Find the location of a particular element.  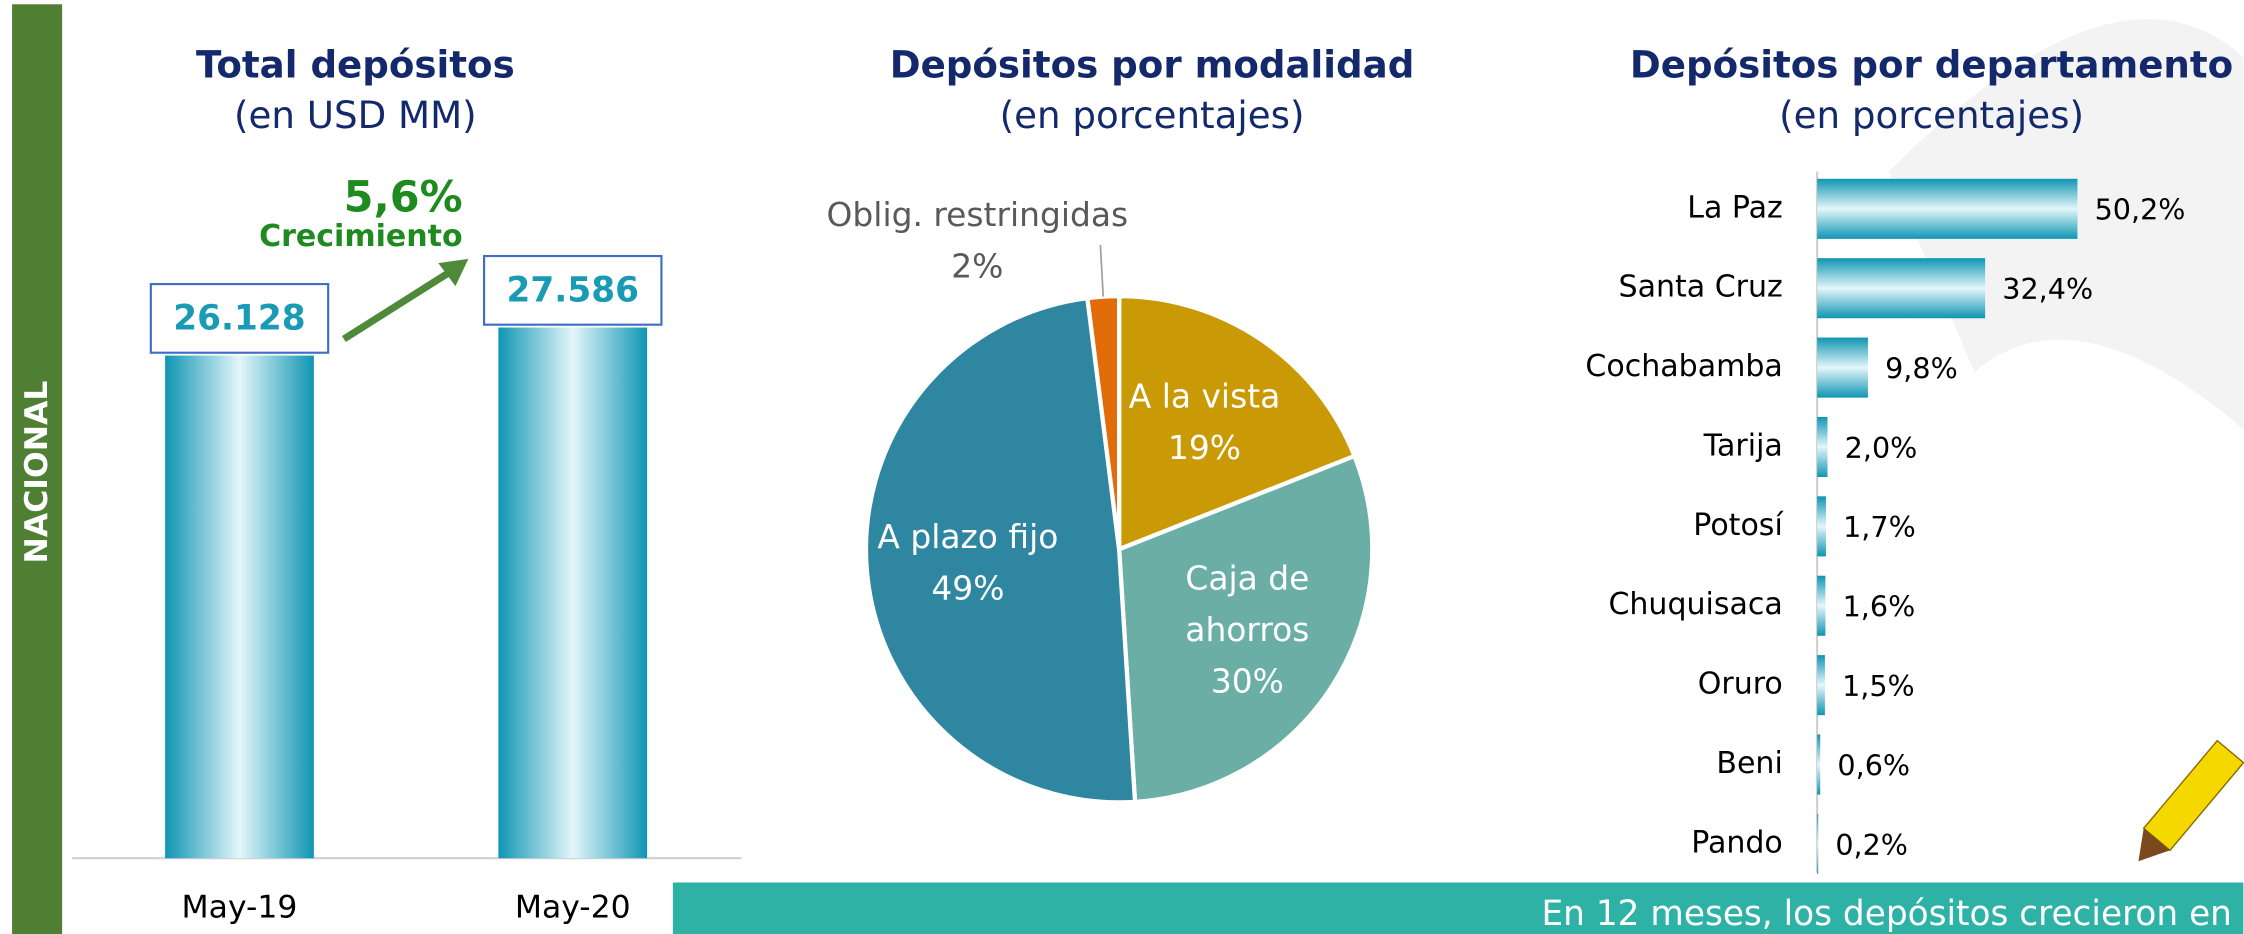

pie-label: A plazo fijo 49% is located at coordinates (968, 564).